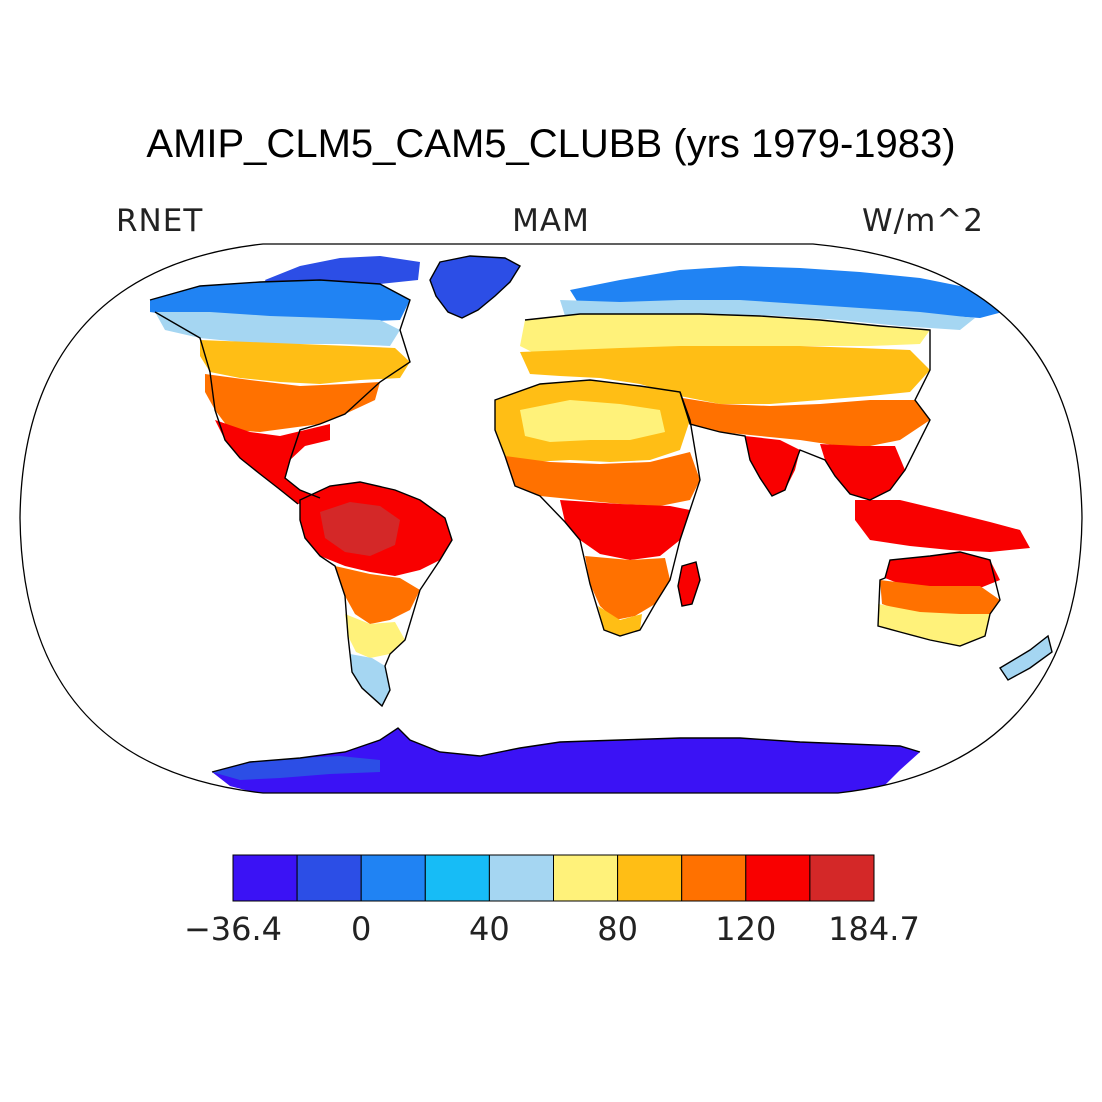 Image resolution: width=1102 pixels, height=1102 pixels. Describe the element at coordinates (627, 588) in the screenshot. I see `africa-south` at that location.